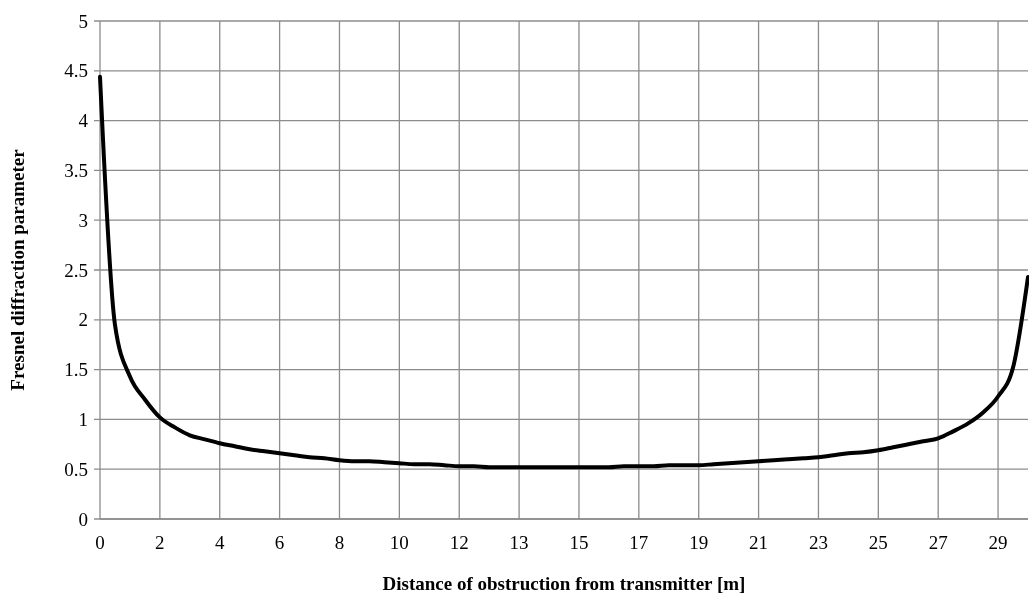 Image resolution: width=1029 pixels, height=600 pixels. Describe the element at coordinates (564, 583) in the screenshot. I see `x-axis-title: Distance of obstruction from transmitter [m]` at that location.